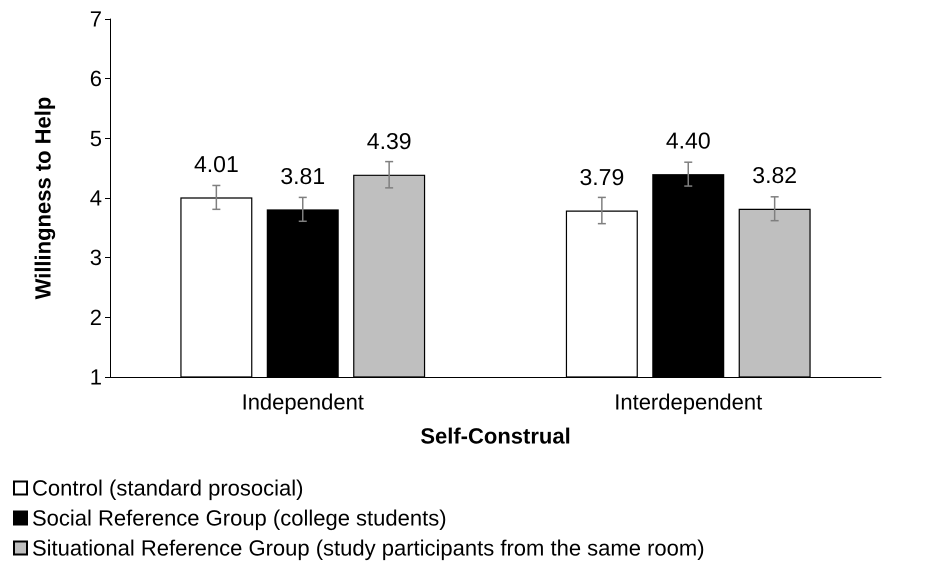  I want to click on data-label: 3.81, so click(303, 175).